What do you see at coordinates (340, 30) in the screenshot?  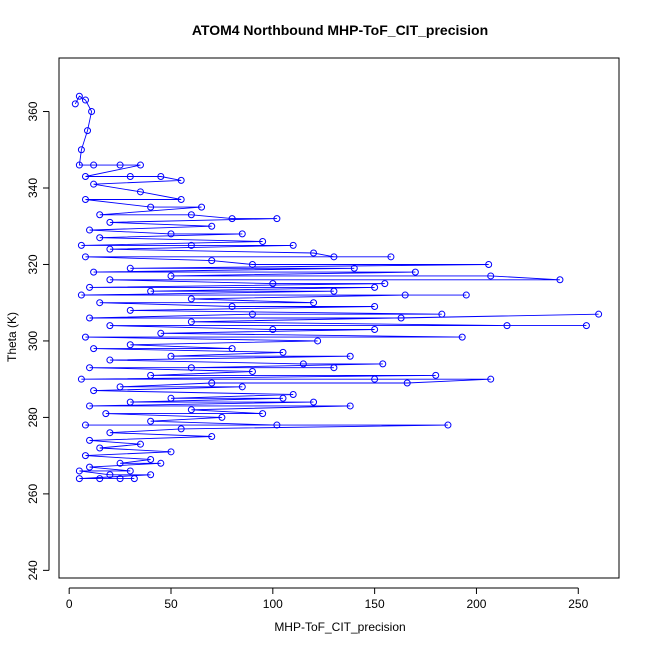 I see `chart-title: ATOM4 Northbound MHP-ToF_CIT_precision` at bounding box center [340, 30].